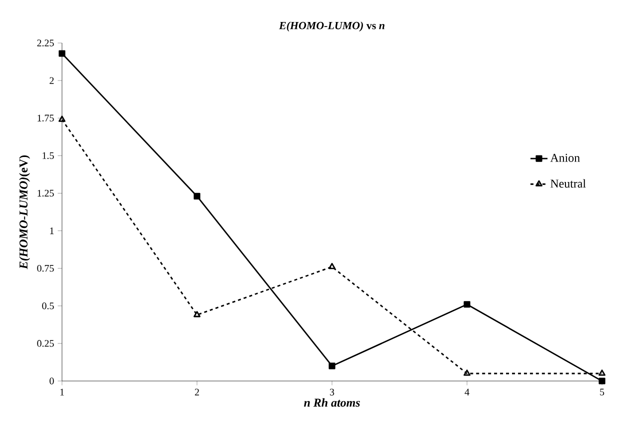  Describe the element at coordinates (24, 212) in the screenshot. I see `y-axis-title: E(HOMO-LUMO)(eV)` at that location.